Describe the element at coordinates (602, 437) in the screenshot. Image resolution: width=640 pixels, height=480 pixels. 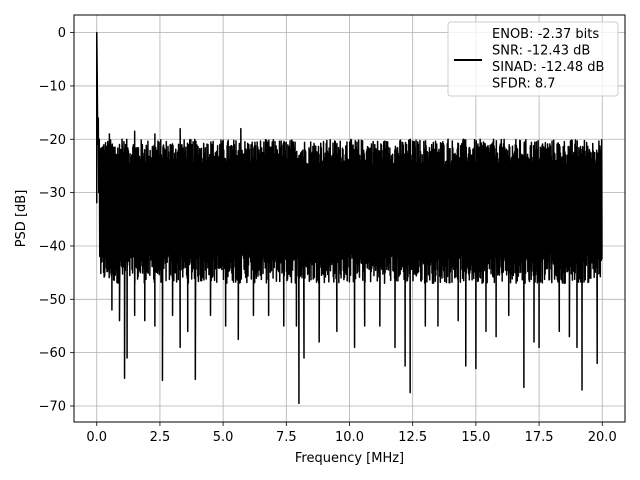
I see `x-tick-label: 20.0` at that location.